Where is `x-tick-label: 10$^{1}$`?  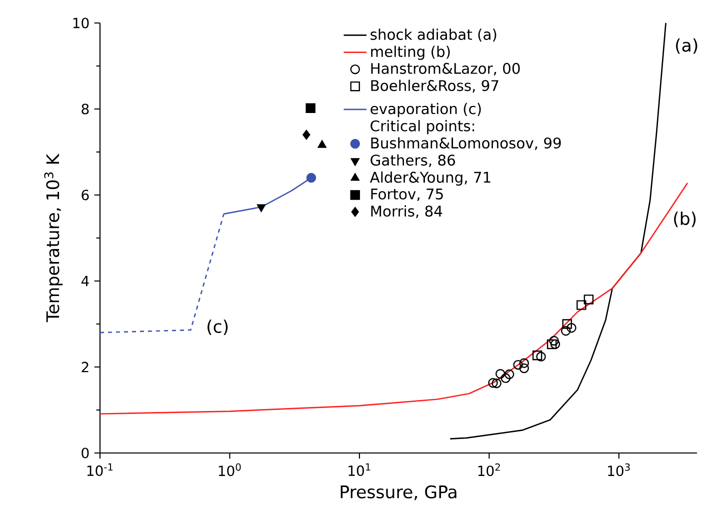 x-tick-label: 10$^{1}$ is located at coordinates (359, 469).